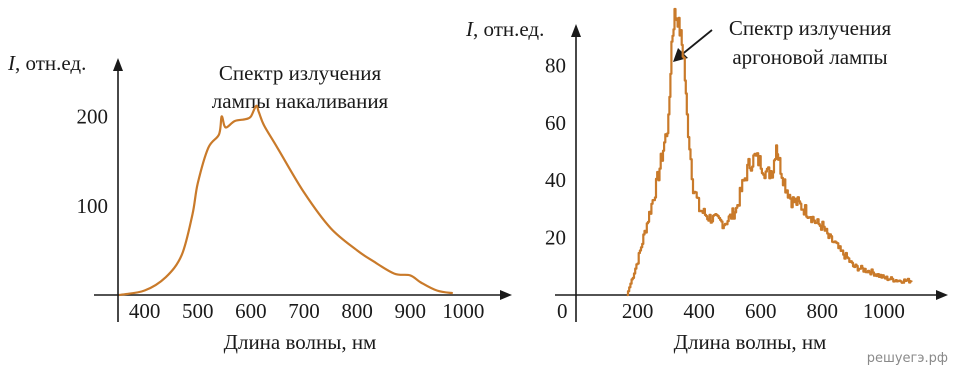  Describe the element at coordinates (696, 43) in the screenshot. I see `annotation-arrow` at that location.